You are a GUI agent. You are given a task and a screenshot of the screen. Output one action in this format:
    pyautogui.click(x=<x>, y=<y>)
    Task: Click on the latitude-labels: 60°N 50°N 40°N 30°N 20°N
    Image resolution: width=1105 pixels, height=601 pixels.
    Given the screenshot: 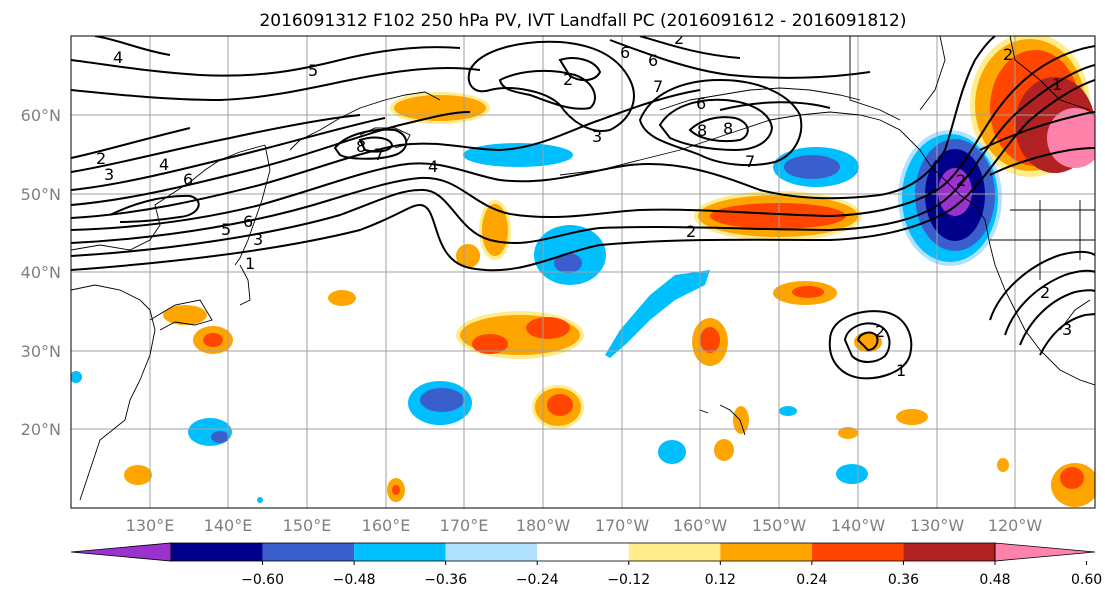 What is the action you would take?
    pyautogui.click(x=41, y=272)
    